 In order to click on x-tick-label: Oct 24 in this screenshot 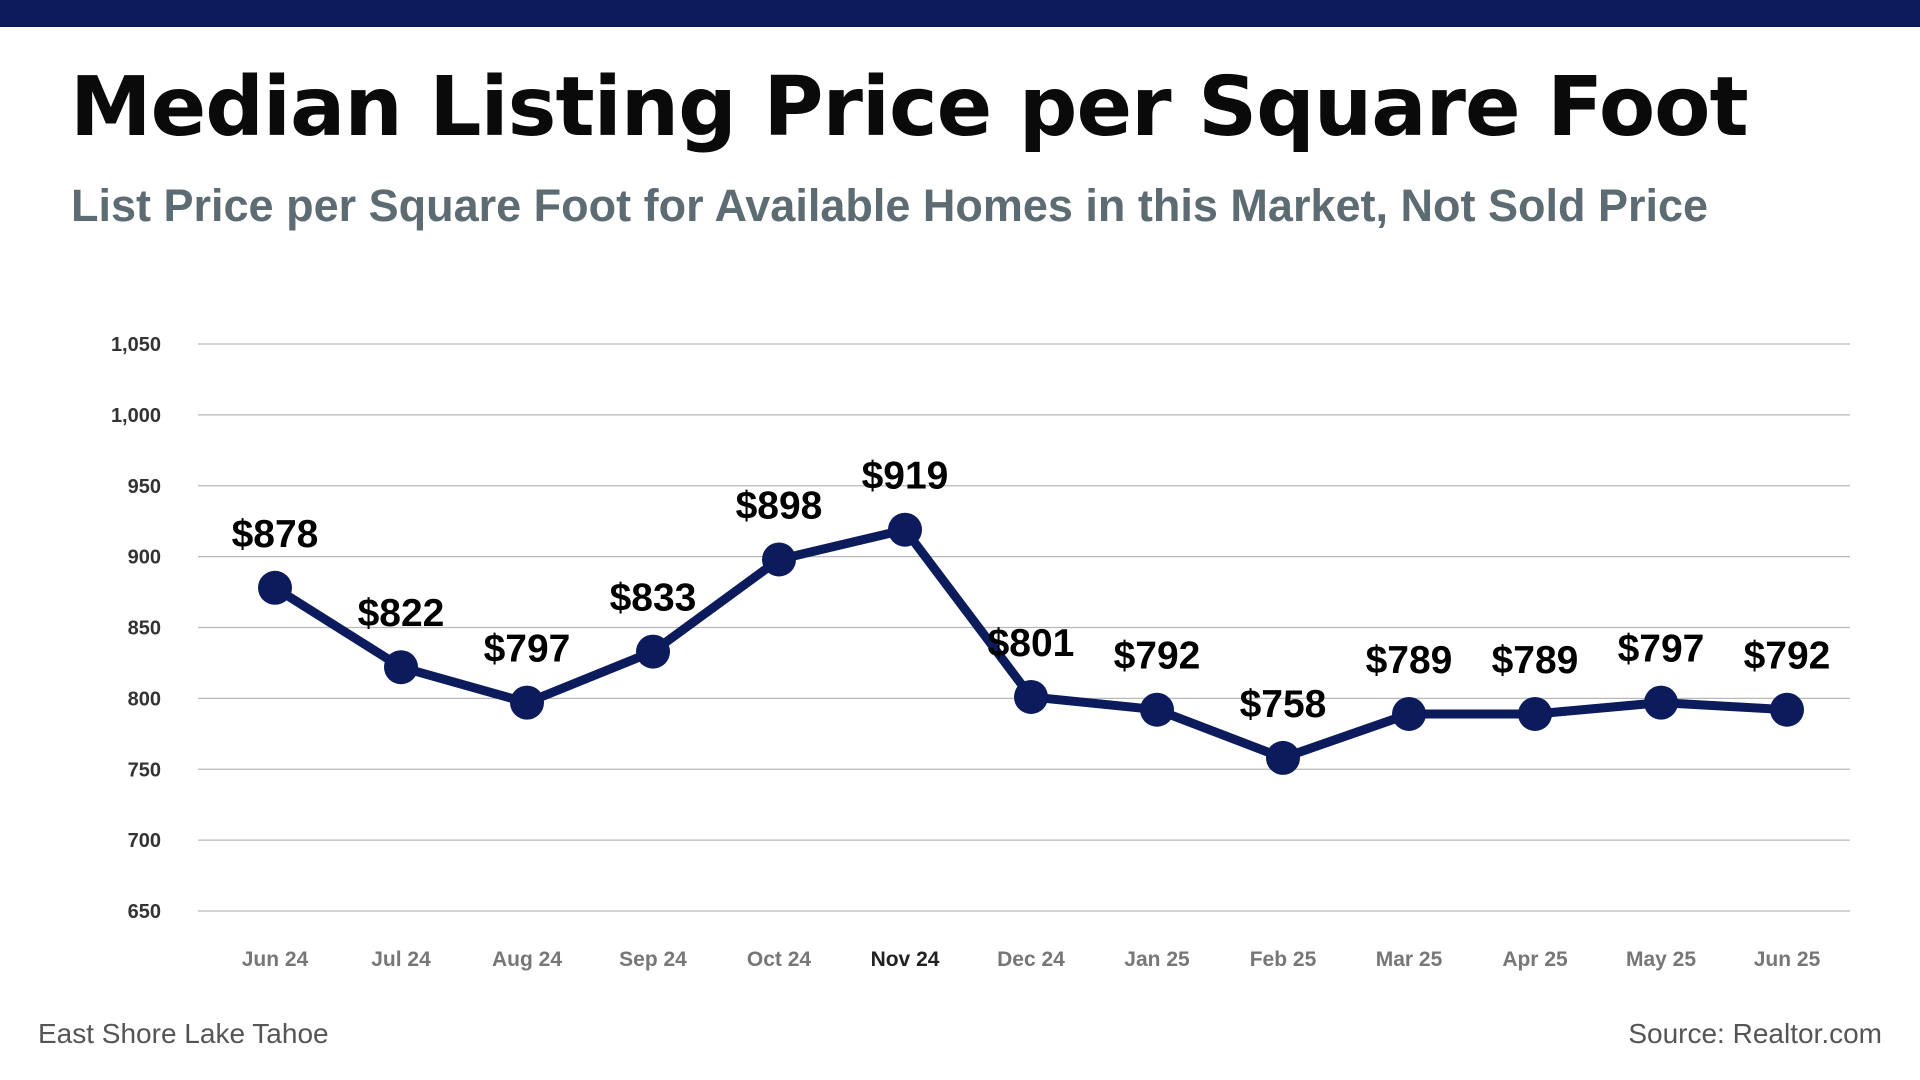, I will do `click(779, 959)`.